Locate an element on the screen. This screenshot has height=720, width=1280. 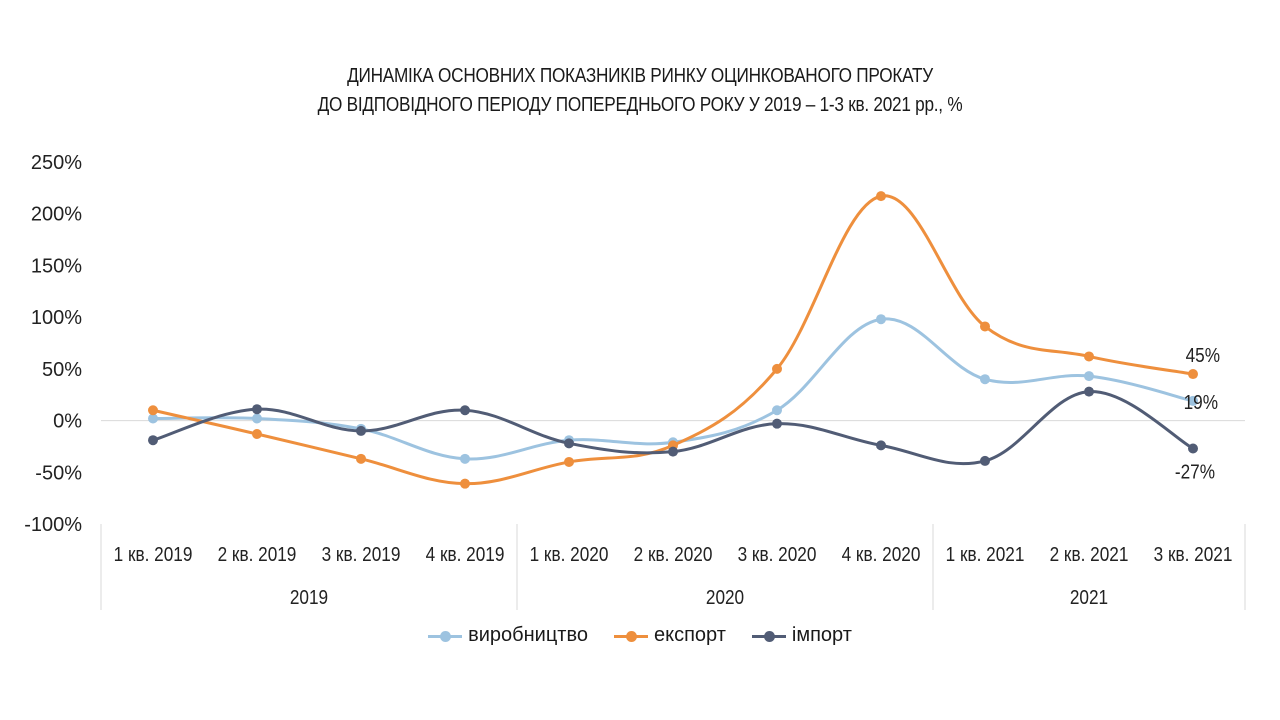
x-tick-label: 2 кв. 2019 is located at coordinates (257, 554).